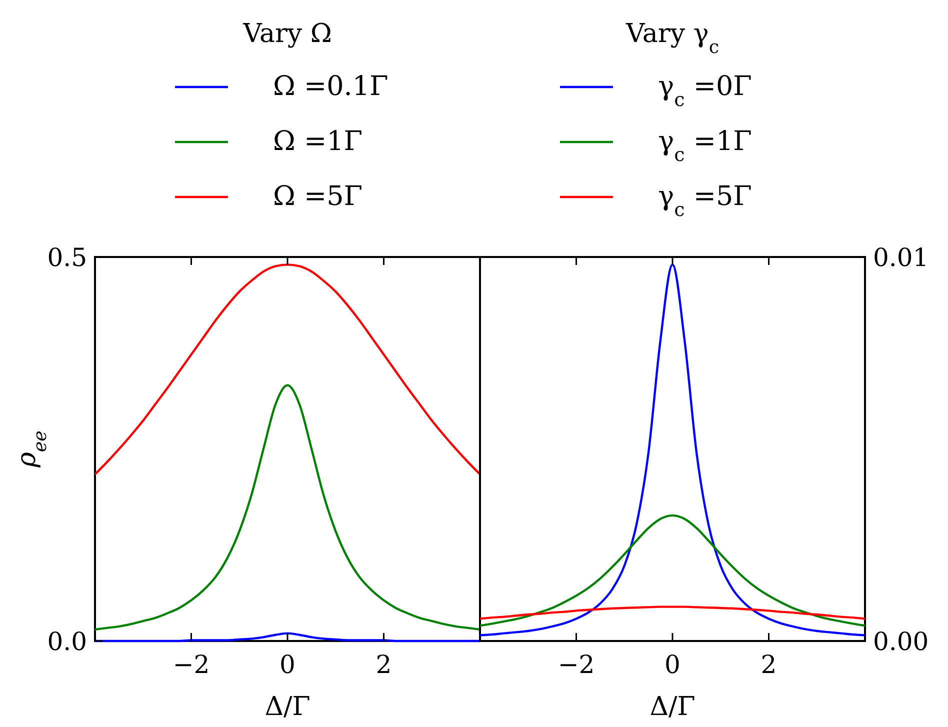 This screenshot has width=948, height=727. What do you see at coordinates (705, 146) in the screenshot?
I see `legend-label: γ$_{c}$ =1Γ` at bounding box center [705, 146].